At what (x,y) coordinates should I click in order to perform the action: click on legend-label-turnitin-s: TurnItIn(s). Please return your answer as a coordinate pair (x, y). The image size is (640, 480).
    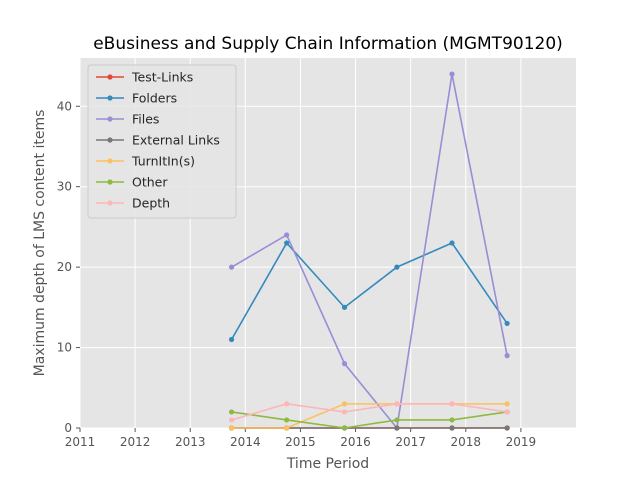
    Looking at the image, I should click on (163, 161).